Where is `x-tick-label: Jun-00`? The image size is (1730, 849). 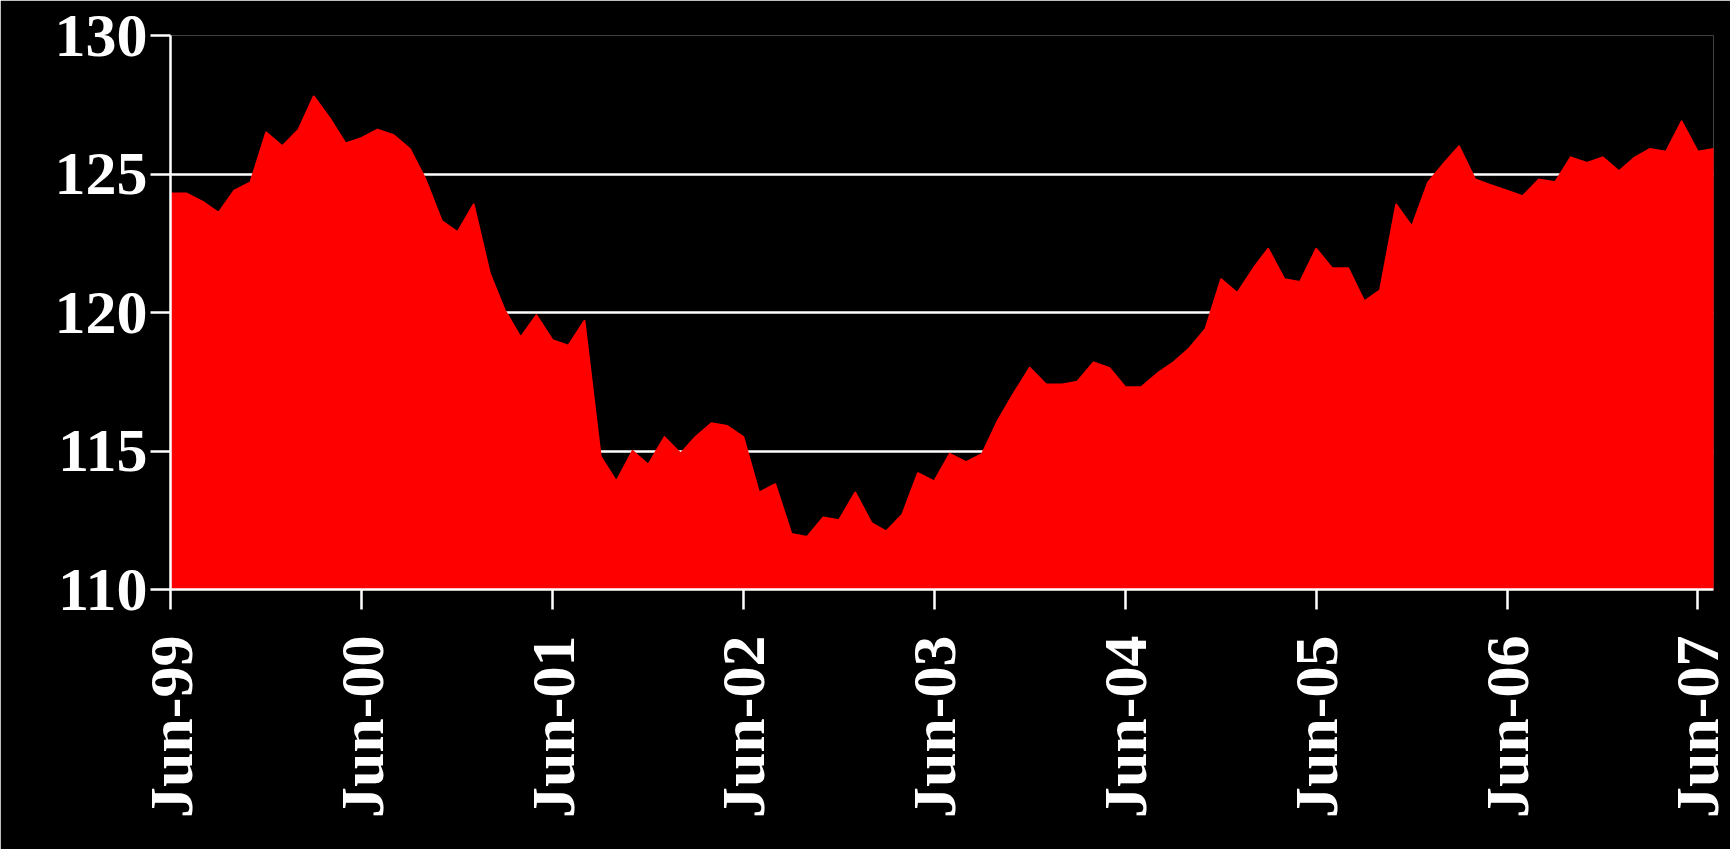
x-tick-label: Jun-00 is located at coordinates (361, 727).